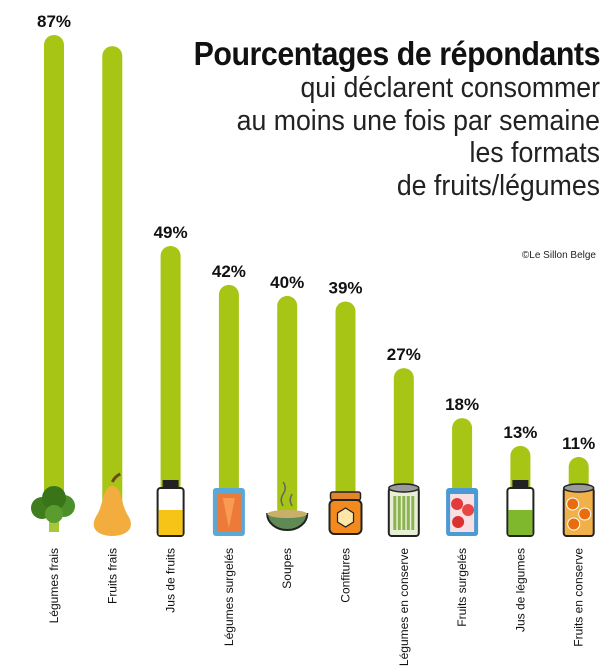 This screenshot has height=669, width=616. What do you see at coordinates (171, 232) in the screenshot?
I see `data-label-3: 49%` at bounding box center [171, 232].